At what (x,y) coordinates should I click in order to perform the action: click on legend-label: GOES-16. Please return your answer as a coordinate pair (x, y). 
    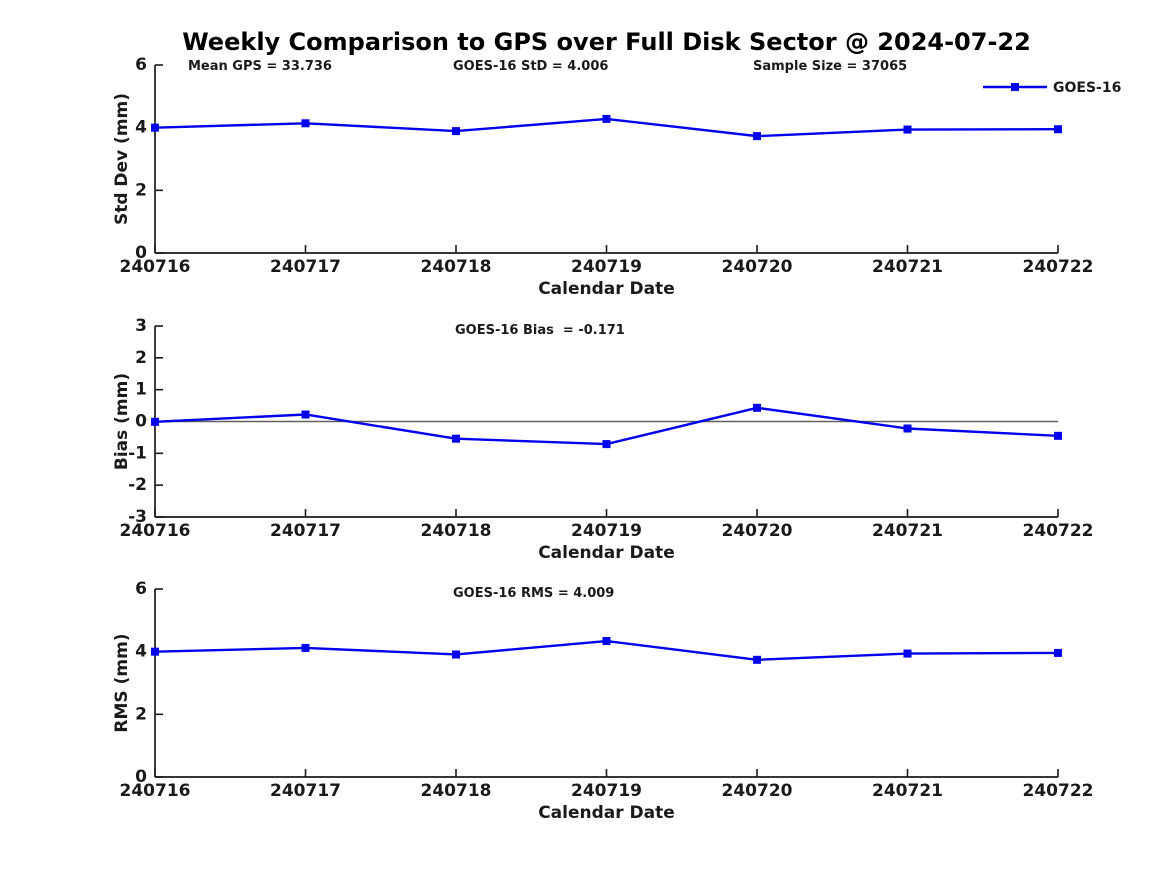
    Looking at the image, I should click on (1087, 88).